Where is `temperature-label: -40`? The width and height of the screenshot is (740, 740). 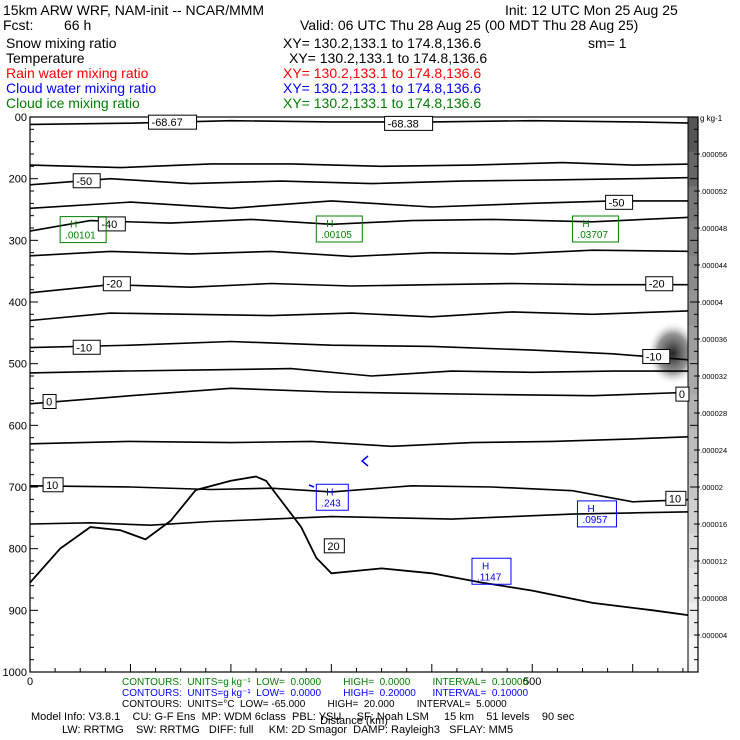
temperature-label: -40 is located at coordinates (109, 225).